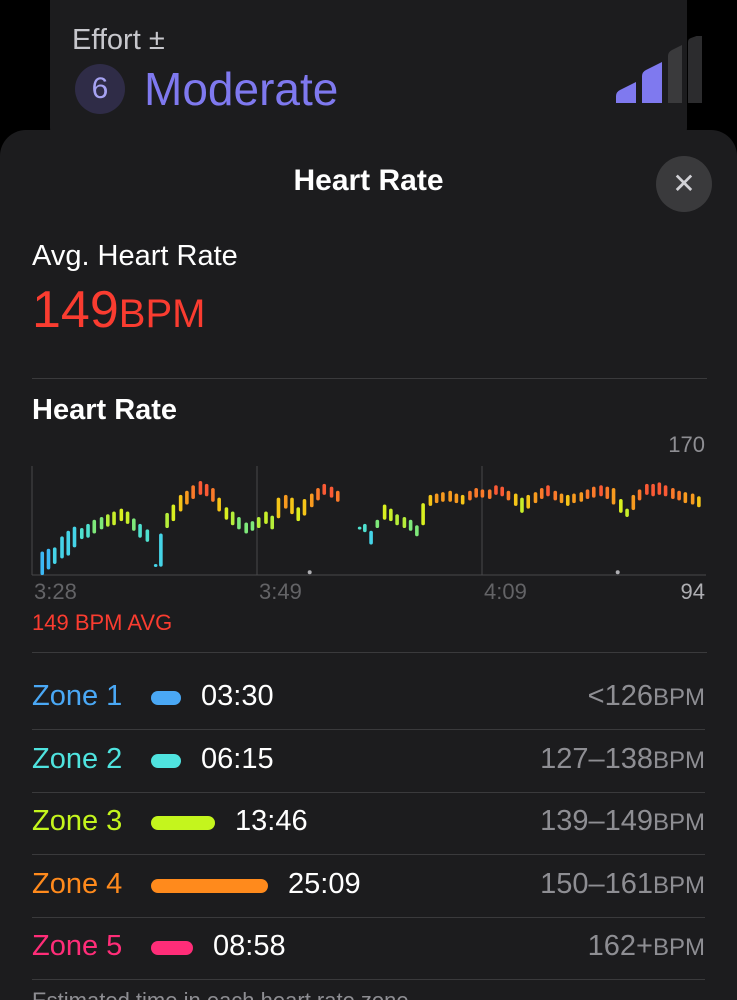 Image resolution: width=737 pixels, height=1000 pixels. I want to click on avg-caption: 149 BPM AVG, so click(102, 622).